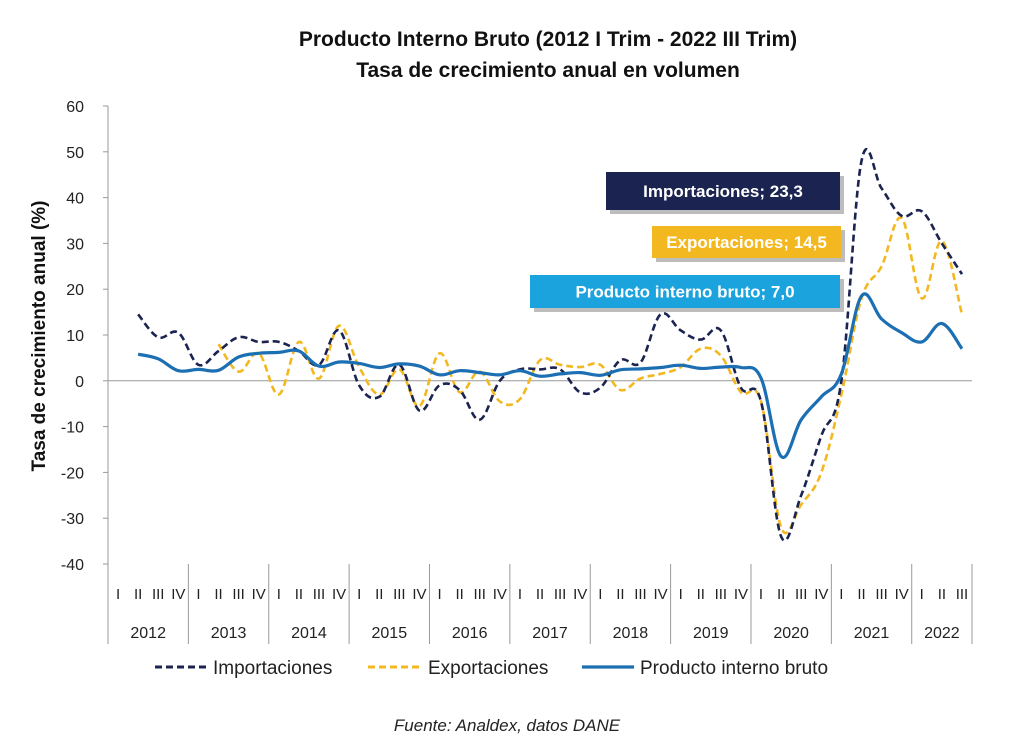  What do you see at coordinates (79, 382) in the screenshot?
I see `y-tick-label: 0` at bounding box center [79, 382].